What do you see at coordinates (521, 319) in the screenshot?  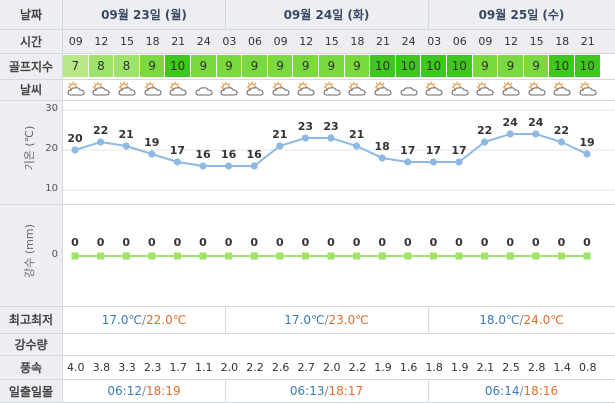 I see `minmax-day-3: 18.0℃/24.0℃` at bounding box center [521, 319].